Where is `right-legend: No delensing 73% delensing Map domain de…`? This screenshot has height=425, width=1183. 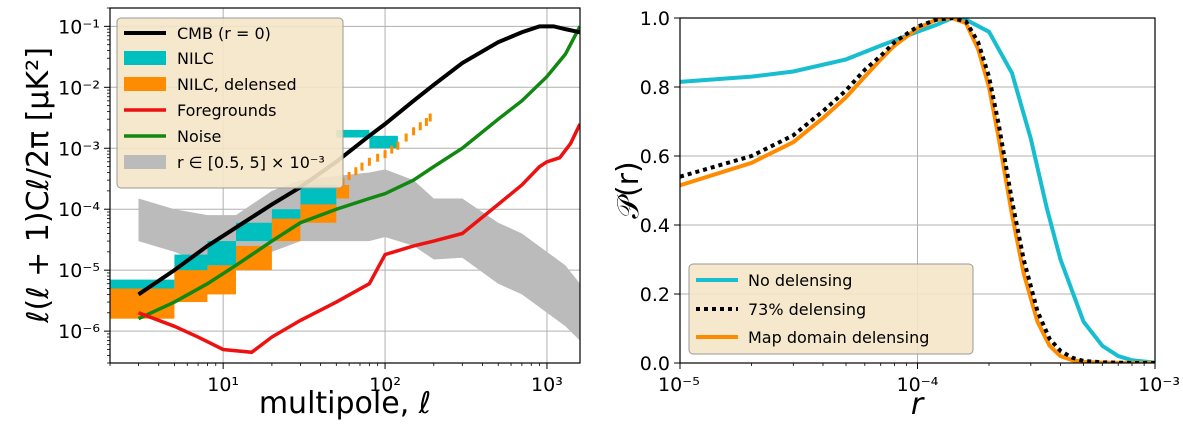 right-legend: No delensing 73% delensing Map domain de… is located at coordinates (831, 309).